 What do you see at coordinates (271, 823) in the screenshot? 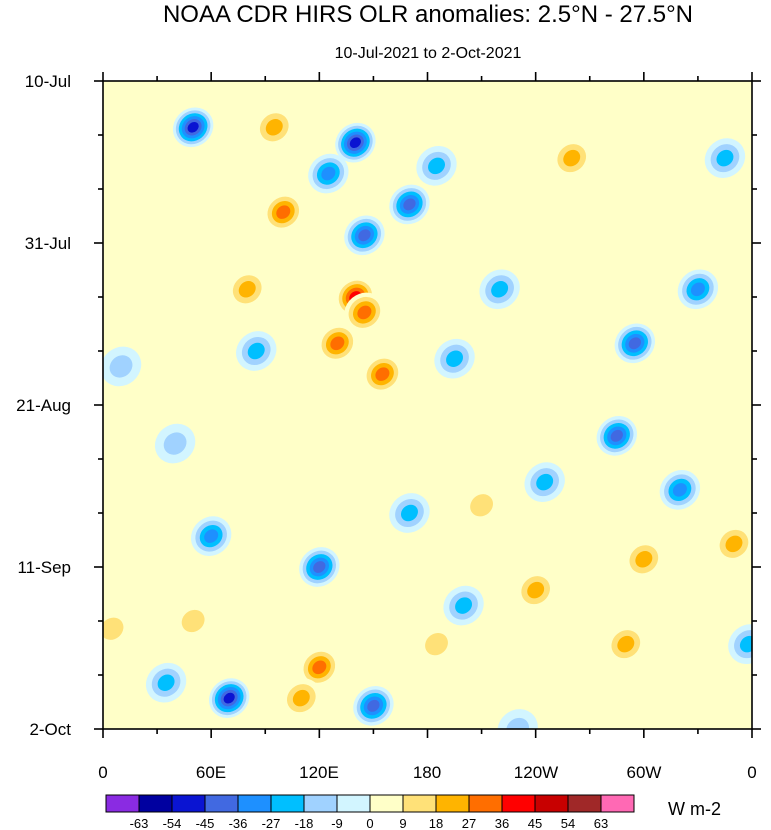
I see `colorbar-label: -27` at bounding box center [271, 823].